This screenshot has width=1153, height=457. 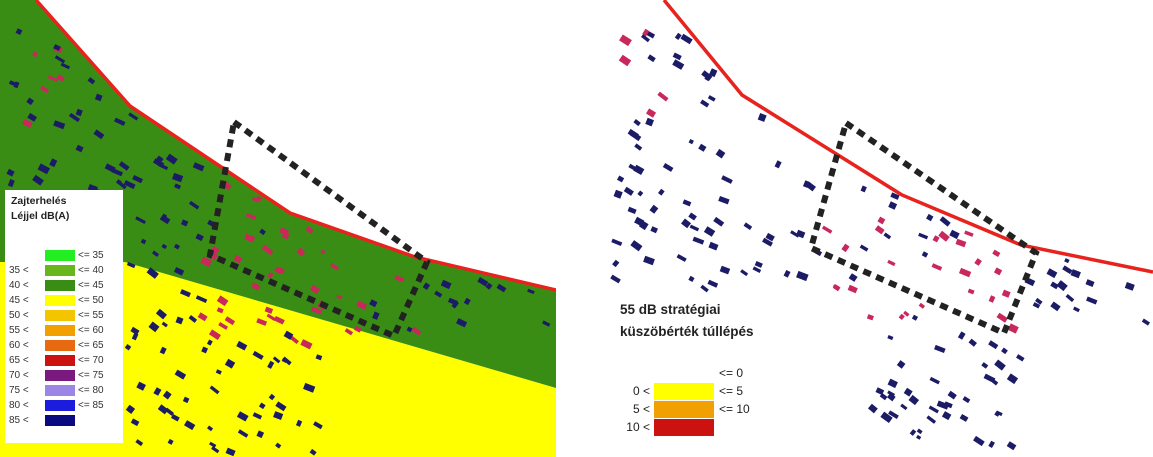 I want to click on legend-low-label: 35 <, so click(x=19, y=270).